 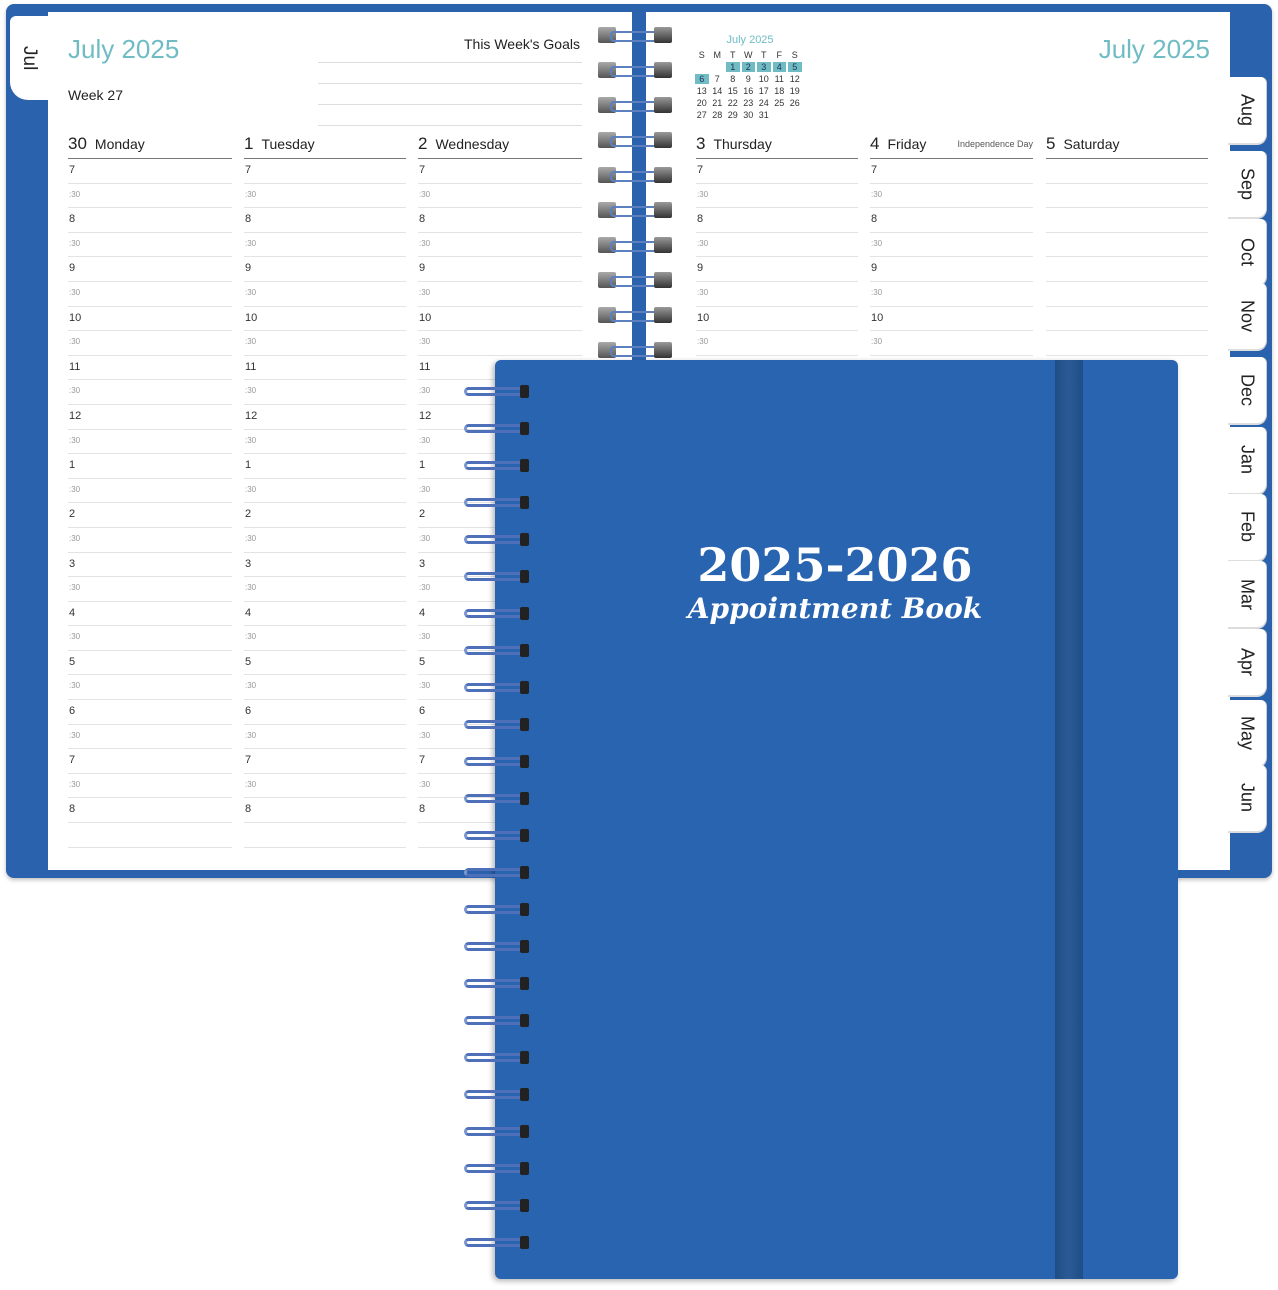 I want to click on calendar-day: 9, so click(x=748, y=79).